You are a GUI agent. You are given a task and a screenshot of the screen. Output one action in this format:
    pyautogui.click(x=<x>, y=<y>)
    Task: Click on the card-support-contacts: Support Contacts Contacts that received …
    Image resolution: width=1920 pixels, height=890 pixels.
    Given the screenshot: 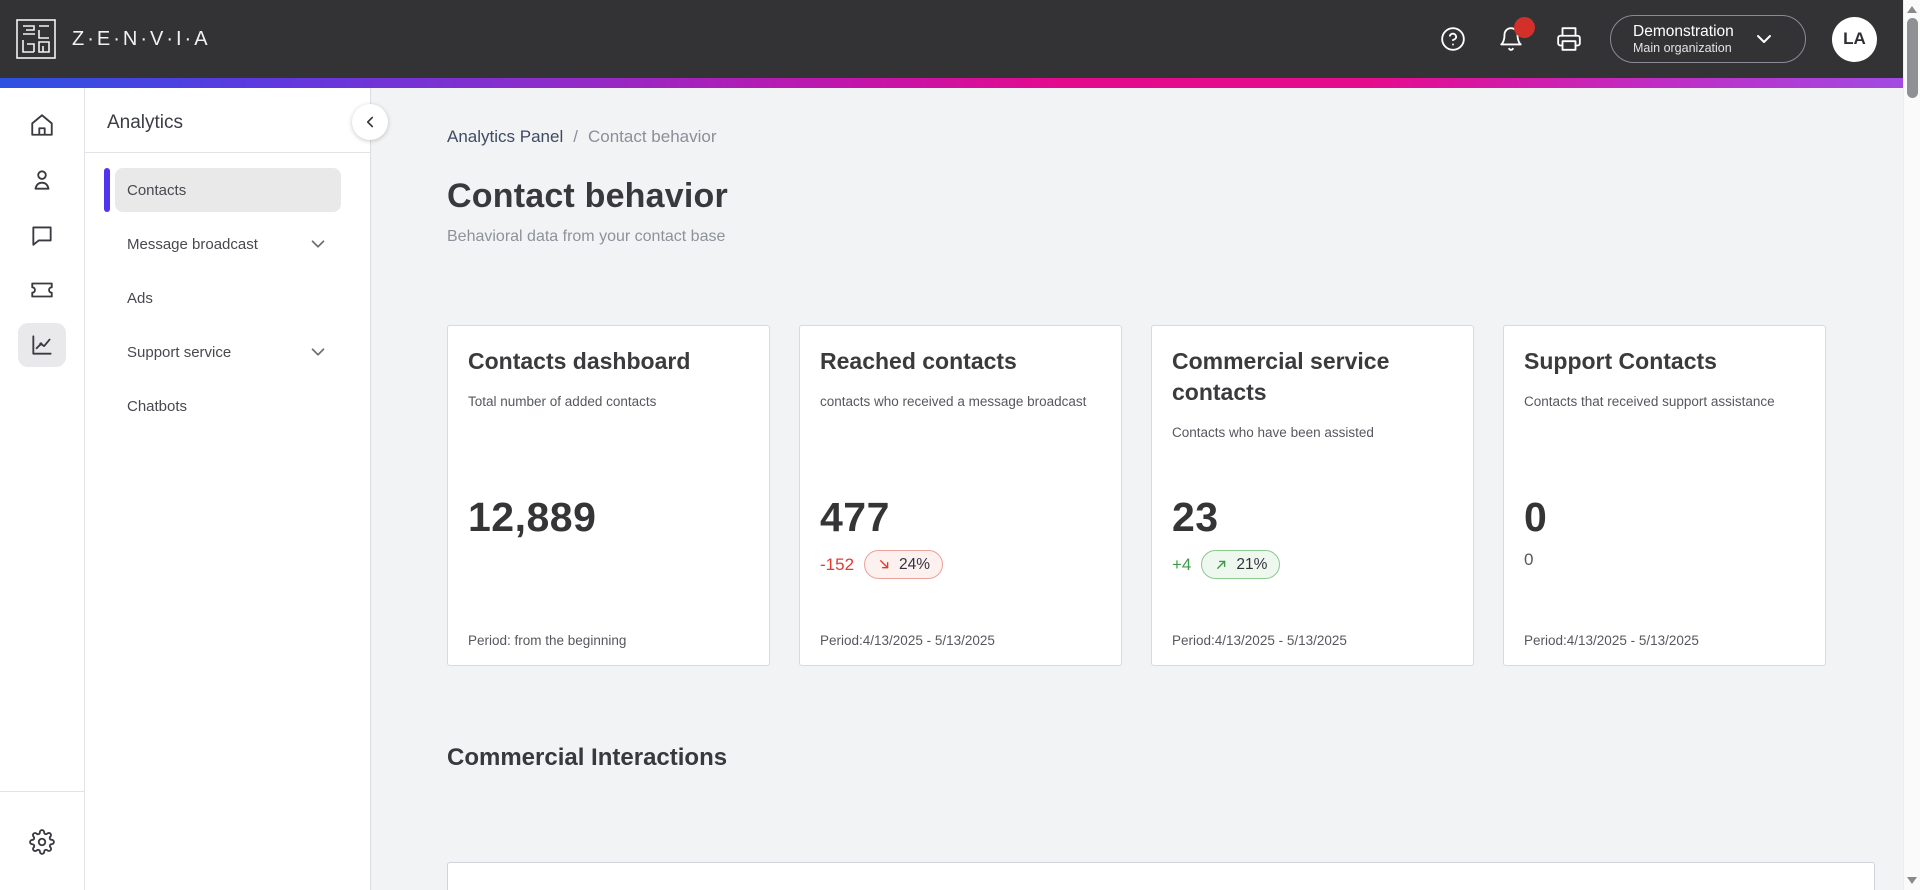 What is the action you would take?
    pyautogui.click(x=1664, y=495)
    